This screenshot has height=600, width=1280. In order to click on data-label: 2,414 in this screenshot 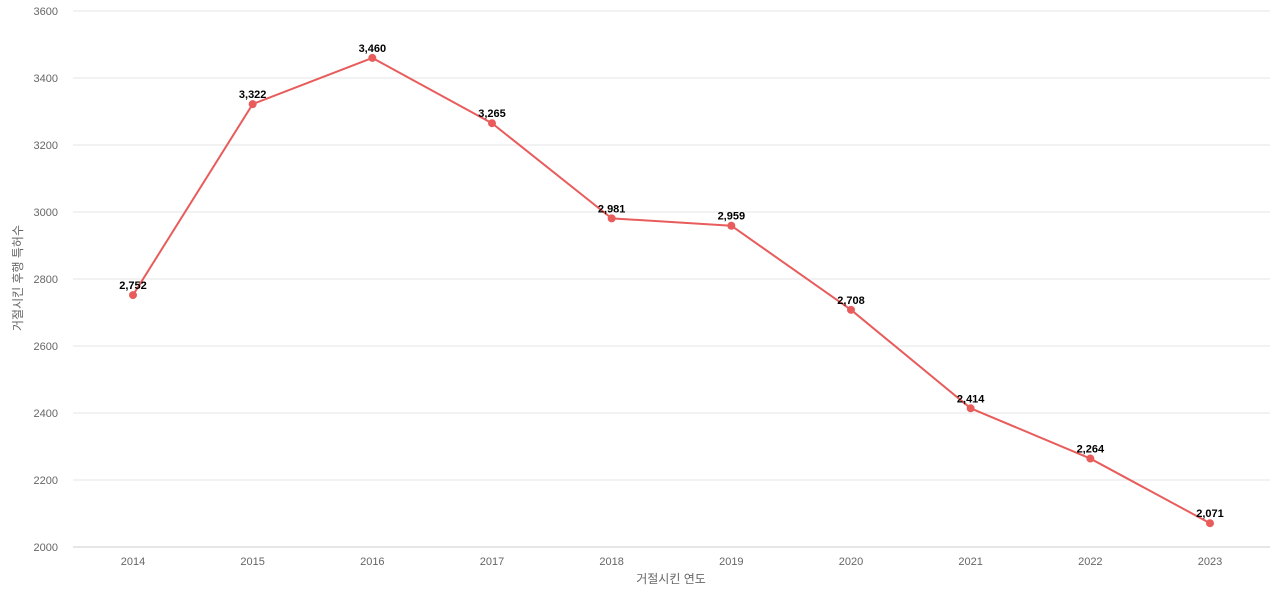, I will do `click(971, 399)`.